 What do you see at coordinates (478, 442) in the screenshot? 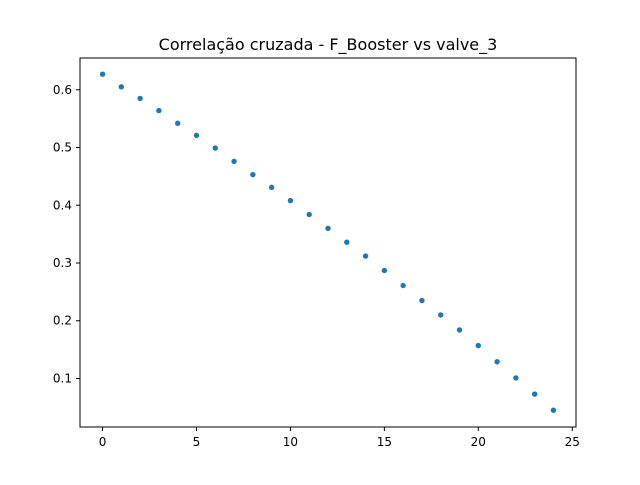
I see `x-tick-label: 20` at bounding box center [478, 442].